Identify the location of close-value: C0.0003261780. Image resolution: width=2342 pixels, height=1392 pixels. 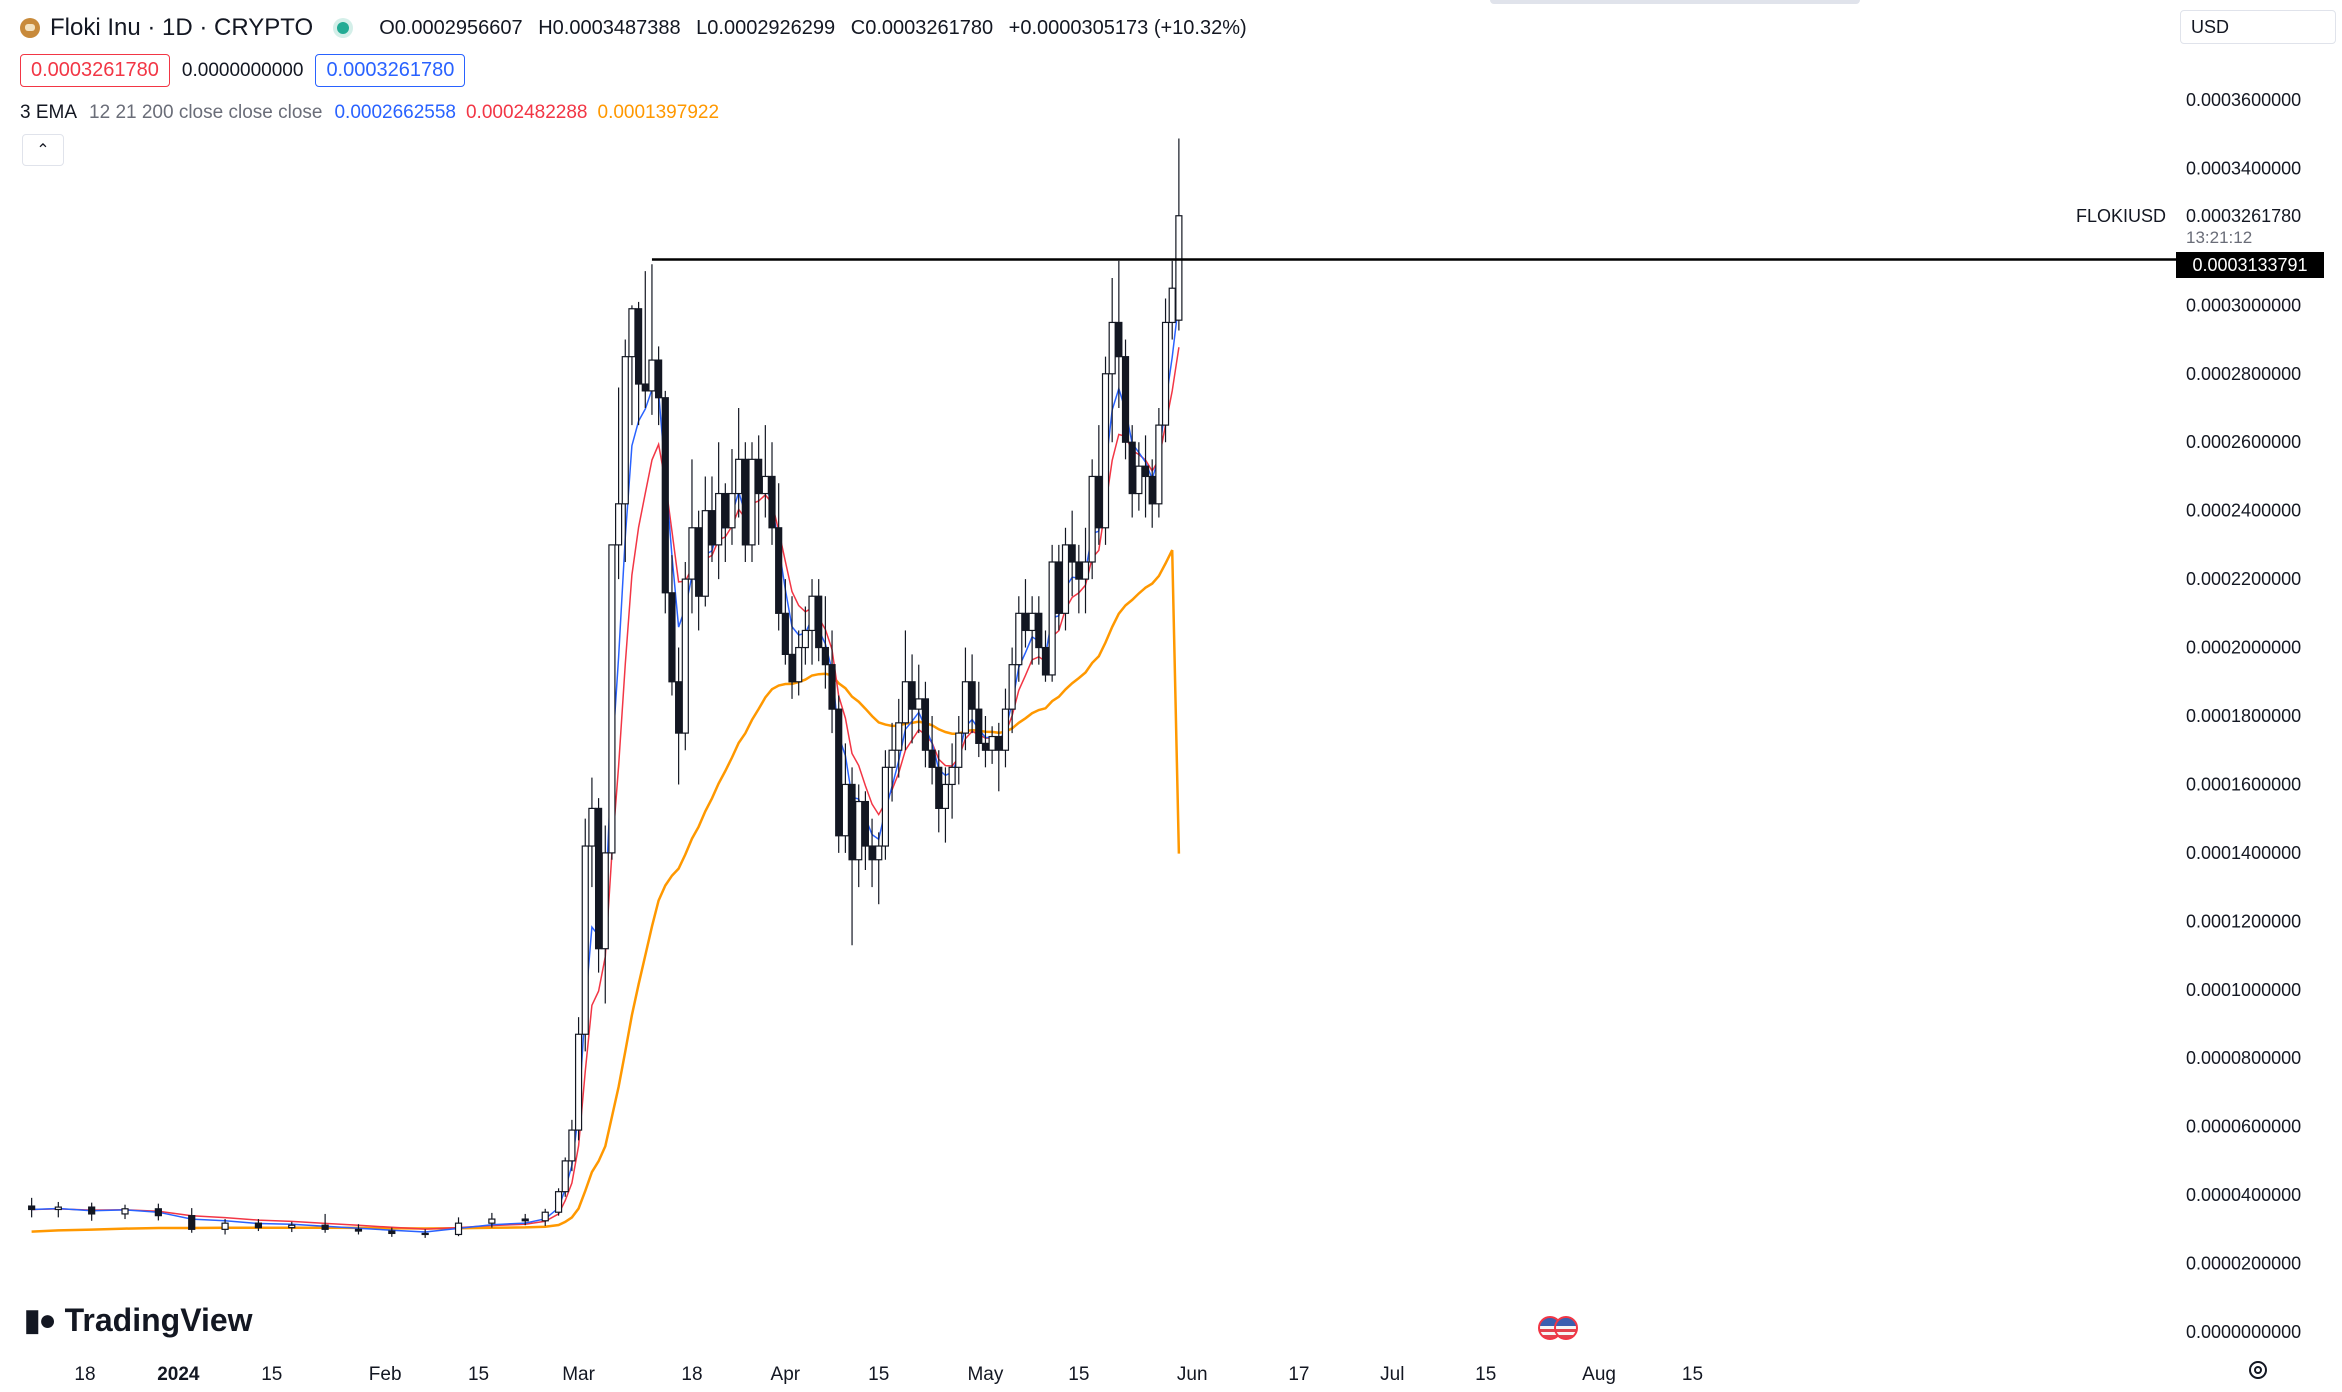
(922, 27).